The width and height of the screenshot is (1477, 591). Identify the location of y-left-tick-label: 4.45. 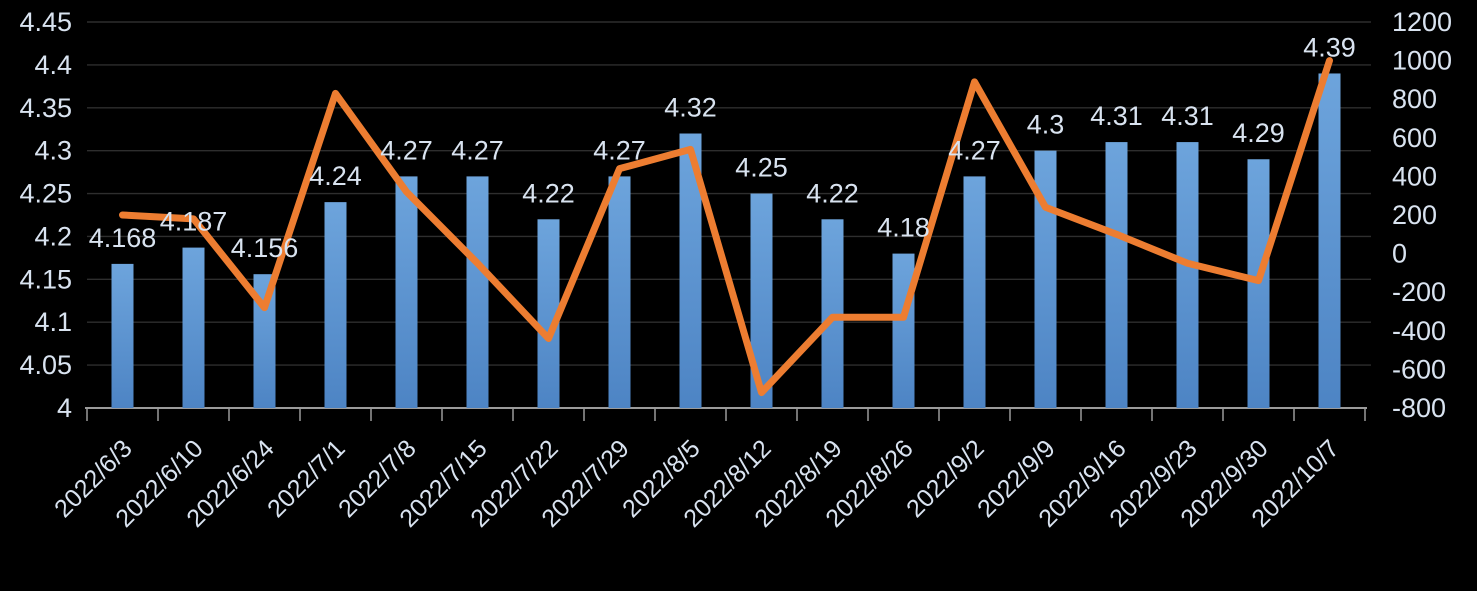
(45, 22).